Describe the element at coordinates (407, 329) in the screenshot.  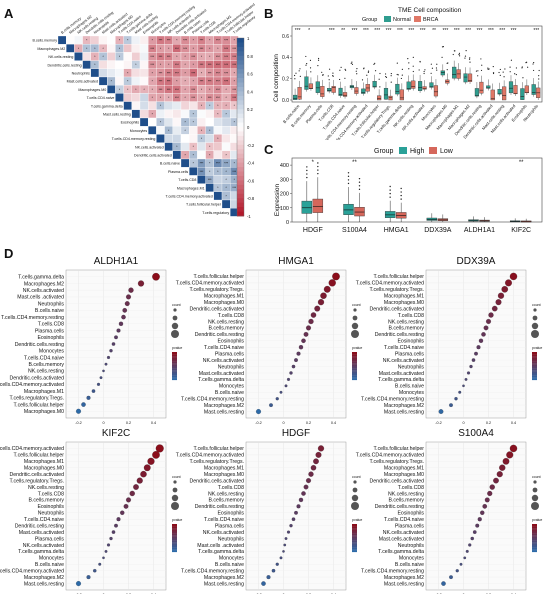
I see `dotplot-cell-label: B.cells.memory` at that location.